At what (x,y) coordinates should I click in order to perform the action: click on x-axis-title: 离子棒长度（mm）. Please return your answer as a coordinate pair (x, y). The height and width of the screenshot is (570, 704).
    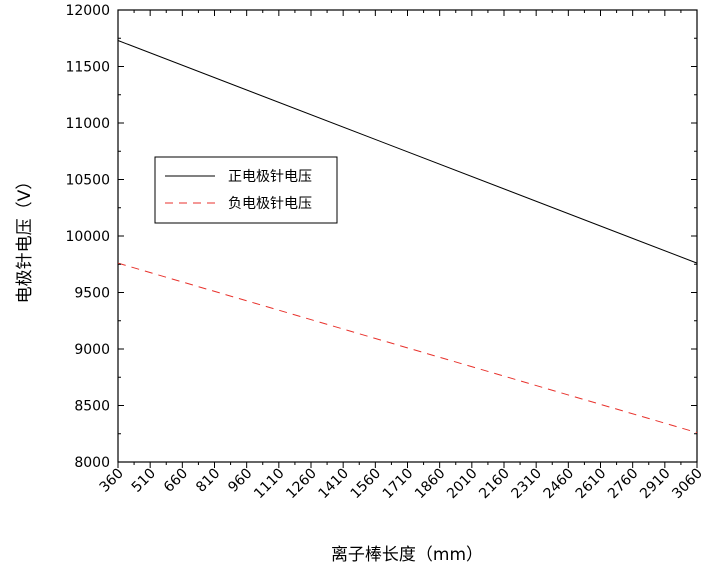
    Looking at the image, I should click on (407, 555).